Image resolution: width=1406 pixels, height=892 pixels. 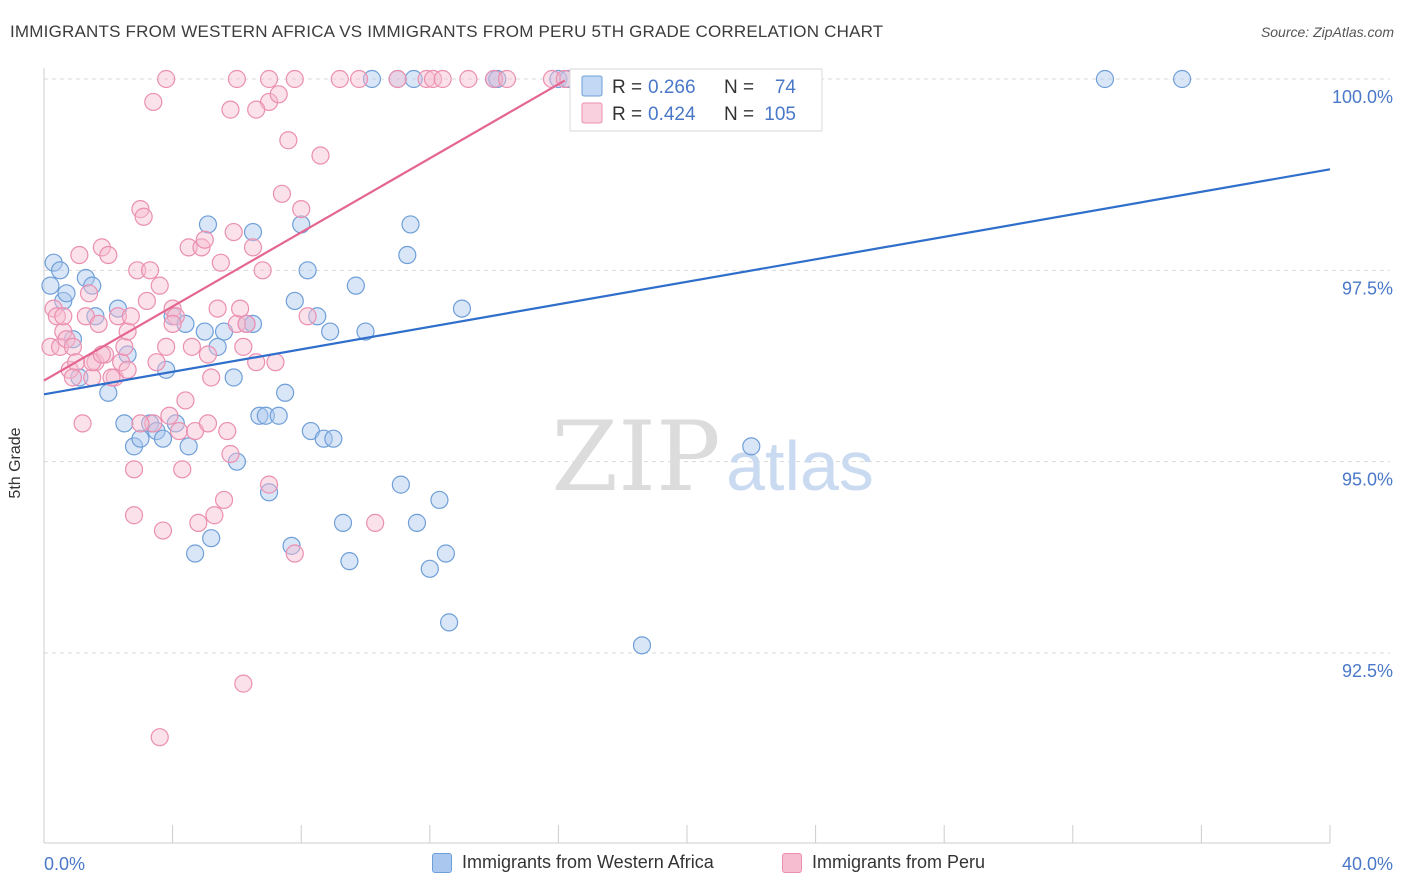 What do you see at coordinates (800, 466) in the screenshot?
I see `watermark-atlas: atlas` at bounding box center [800, 466].